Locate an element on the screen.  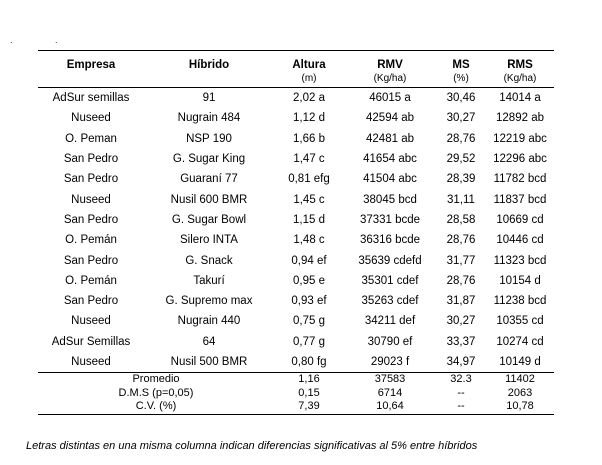
summary-altura: 7,39 is located at coordinates (309, 407).